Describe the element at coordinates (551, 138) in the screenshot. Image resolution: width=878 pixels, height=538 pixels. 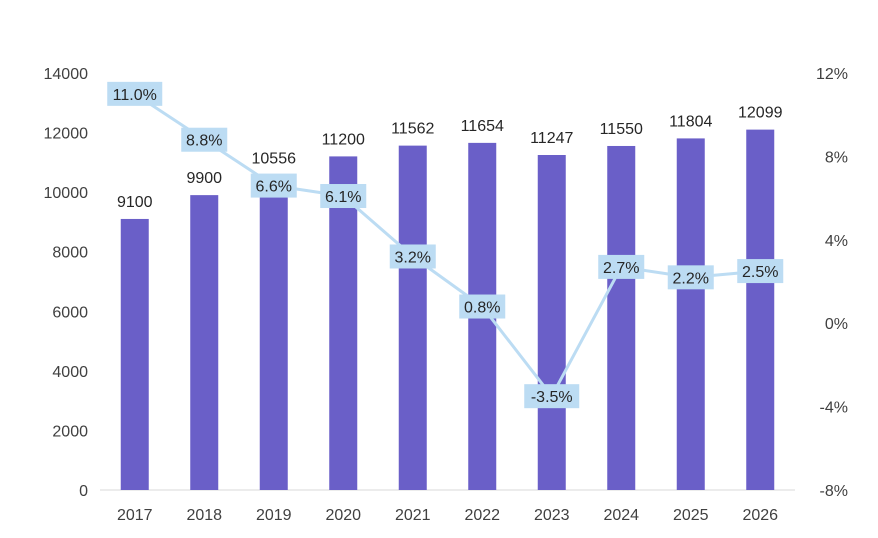
I see `bar-value-label: 11247` at that location.